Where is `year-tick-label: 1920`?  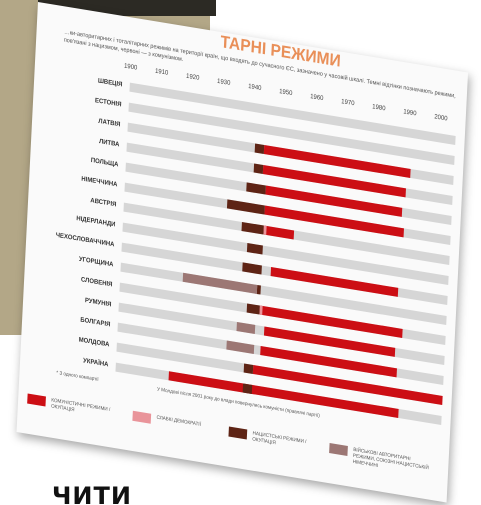 year-tick-label: 1920 is located at coordinates (192, 77).